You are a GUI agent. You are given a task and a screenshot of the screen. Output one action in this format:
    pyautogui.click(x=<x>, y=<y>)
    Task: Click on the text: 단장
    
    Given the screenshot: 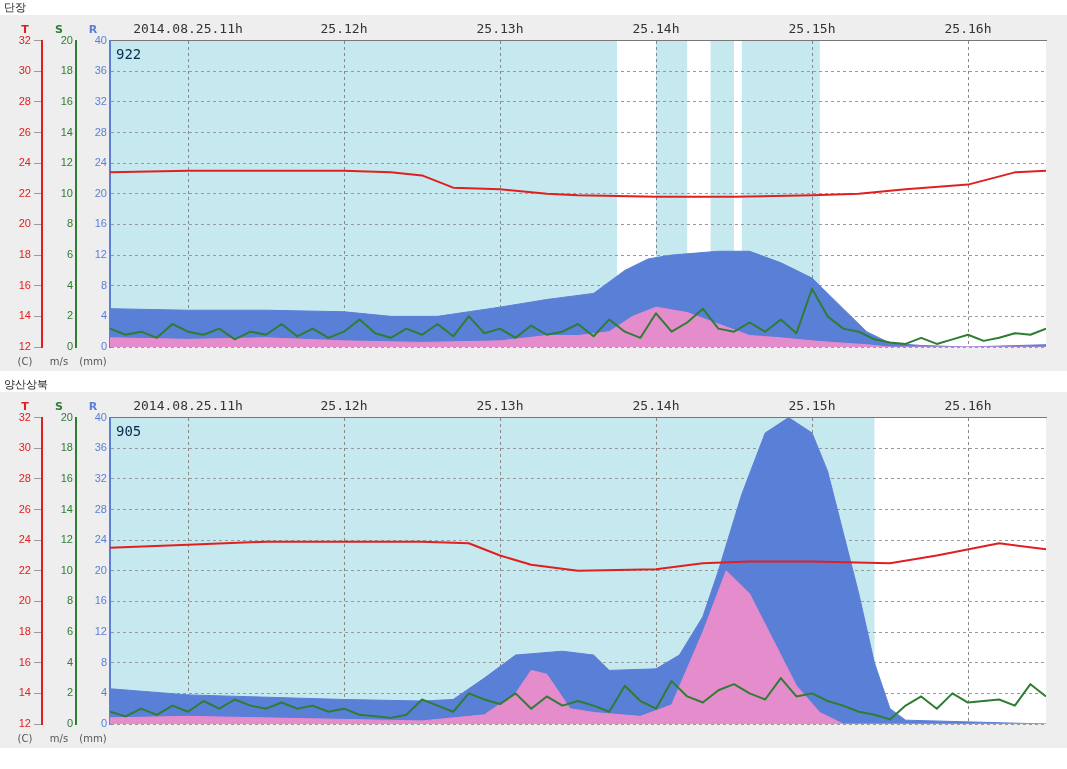 What is the action you would take?
    pyautogui.click(x=15, y=7)
    